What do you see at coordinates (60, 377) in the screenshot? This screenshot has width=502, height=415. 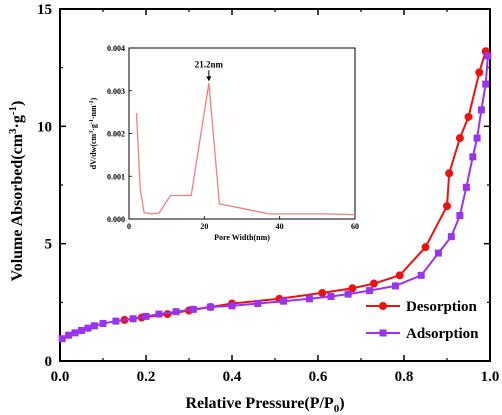 I see `x-tick-label: 0.0` at bounding box center [60, 377].